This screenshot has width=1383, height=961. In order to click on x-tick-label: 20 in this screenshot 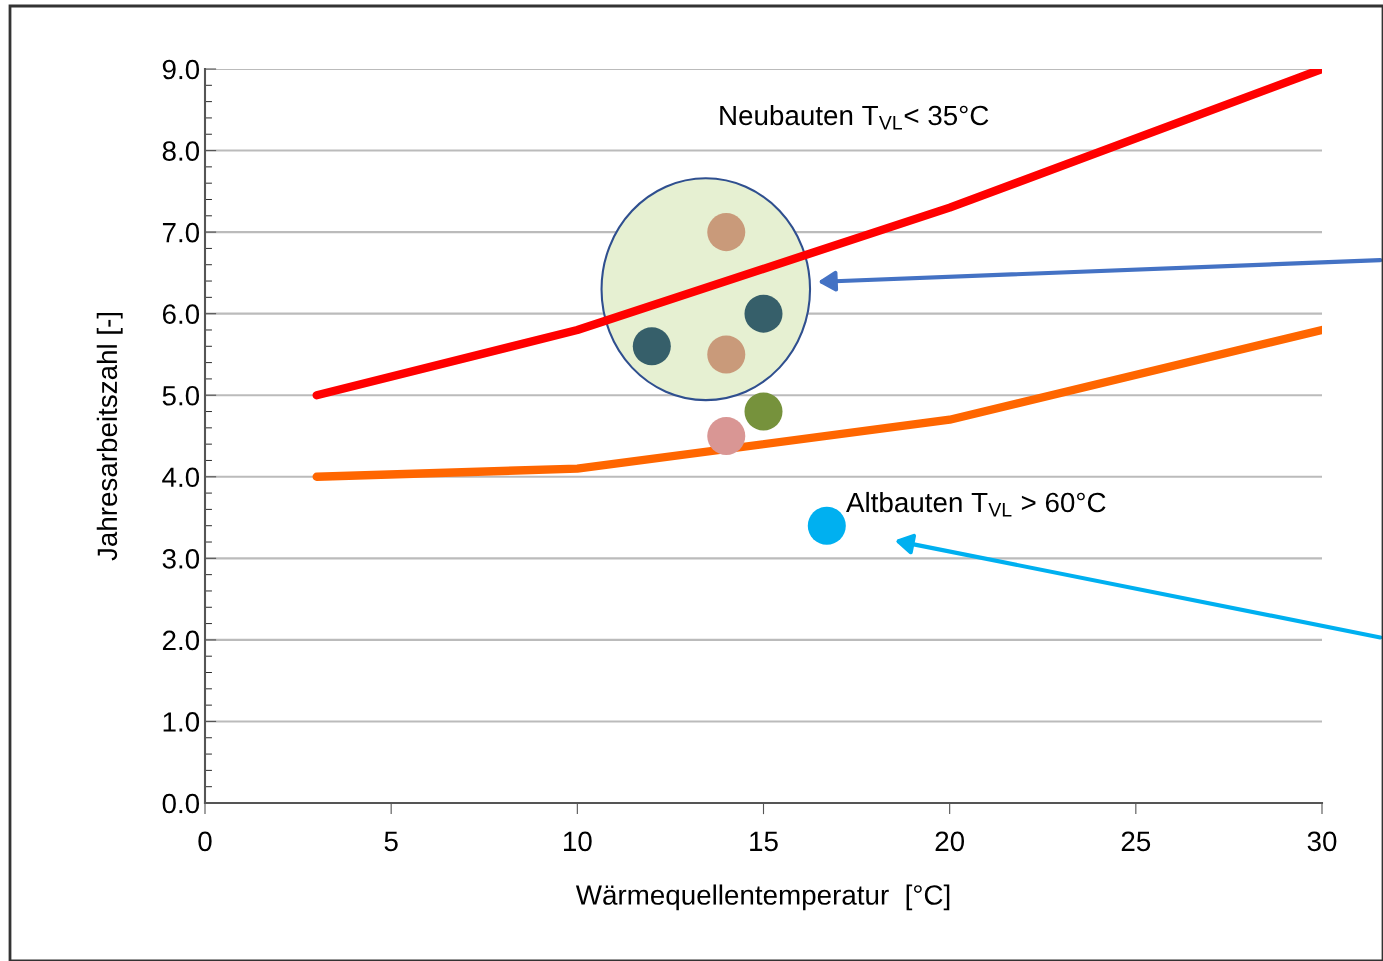, I will do `click(950, 841)`.